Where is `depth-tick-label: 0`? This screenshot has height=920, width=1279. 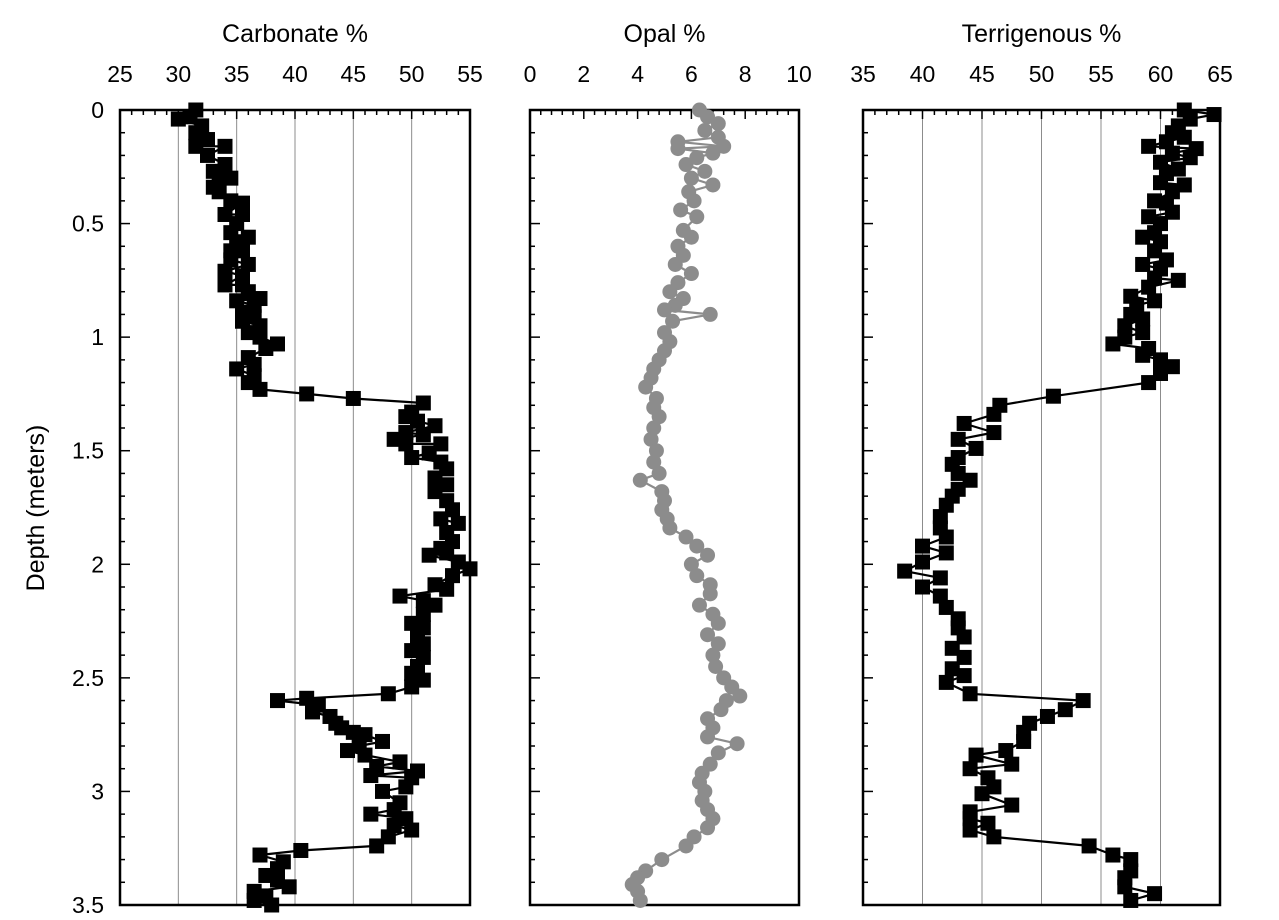 depth-tick-label: 0 is located at coordinates (97, 110).